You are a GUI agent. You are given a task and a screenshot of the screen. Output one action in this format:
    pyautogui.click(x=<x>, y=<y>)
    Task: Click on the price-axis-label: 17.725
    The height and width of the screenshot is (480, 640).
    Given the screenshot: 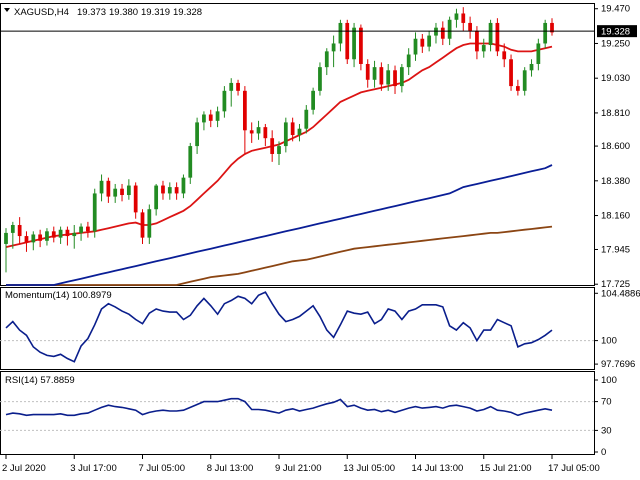 What is the action you would take?
    pyautogui.click(x=615, y=284)
    